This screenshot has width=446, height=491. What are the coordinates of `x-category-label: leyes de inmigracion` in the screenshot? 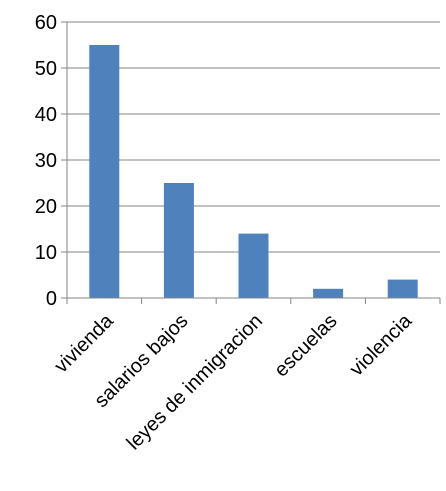 It's located at (195, 382).